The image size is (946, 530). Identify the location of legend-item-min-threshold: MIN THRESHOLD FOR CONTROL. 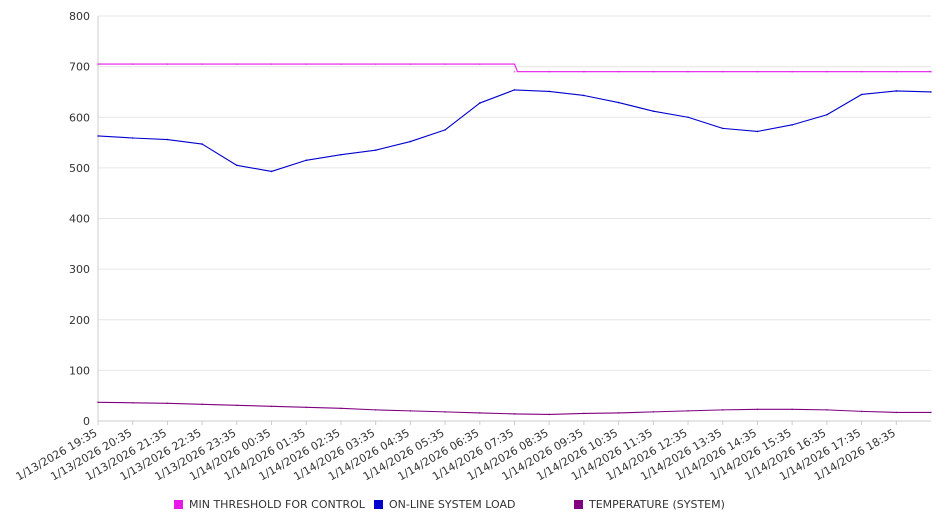
(269, 504).